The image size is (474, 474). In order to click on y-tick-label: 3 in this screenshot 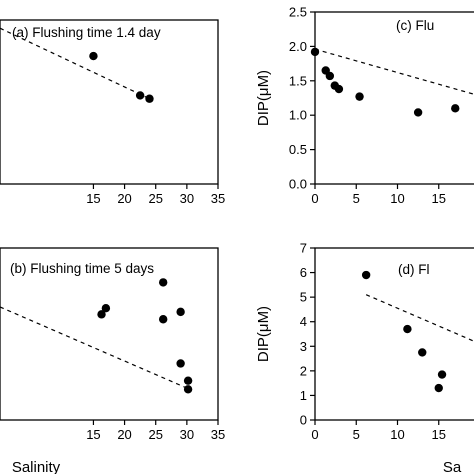, I will do `click(303, 346)`.